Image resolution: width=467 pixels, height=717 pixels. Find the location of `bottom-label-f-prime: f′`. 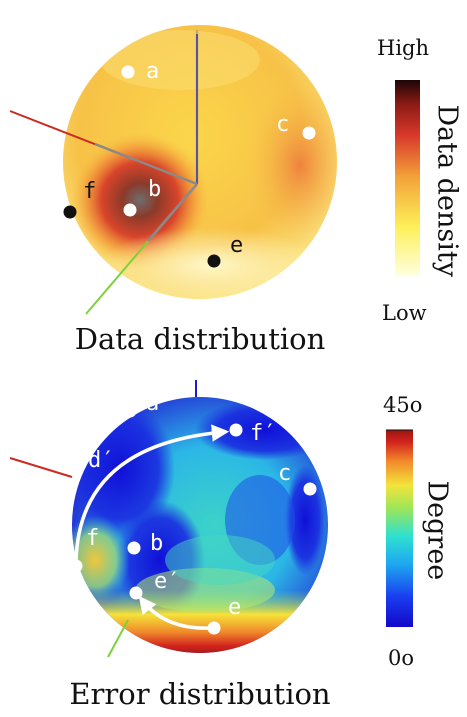

bottom-label-f-prime: f′ is located at coordinates (263, 433).